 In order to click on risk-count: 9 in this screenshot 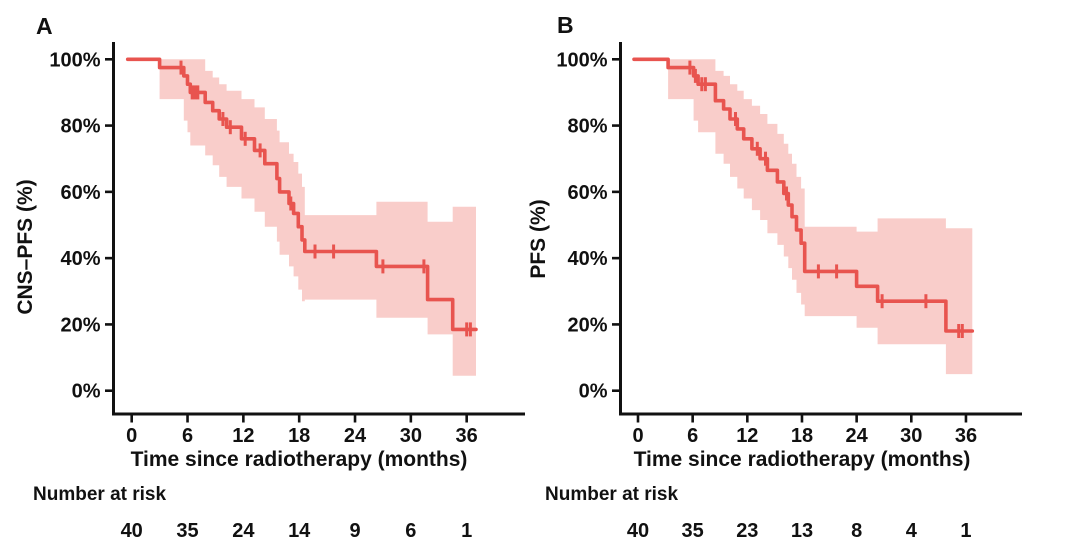, I will do `click(354, 531)`.